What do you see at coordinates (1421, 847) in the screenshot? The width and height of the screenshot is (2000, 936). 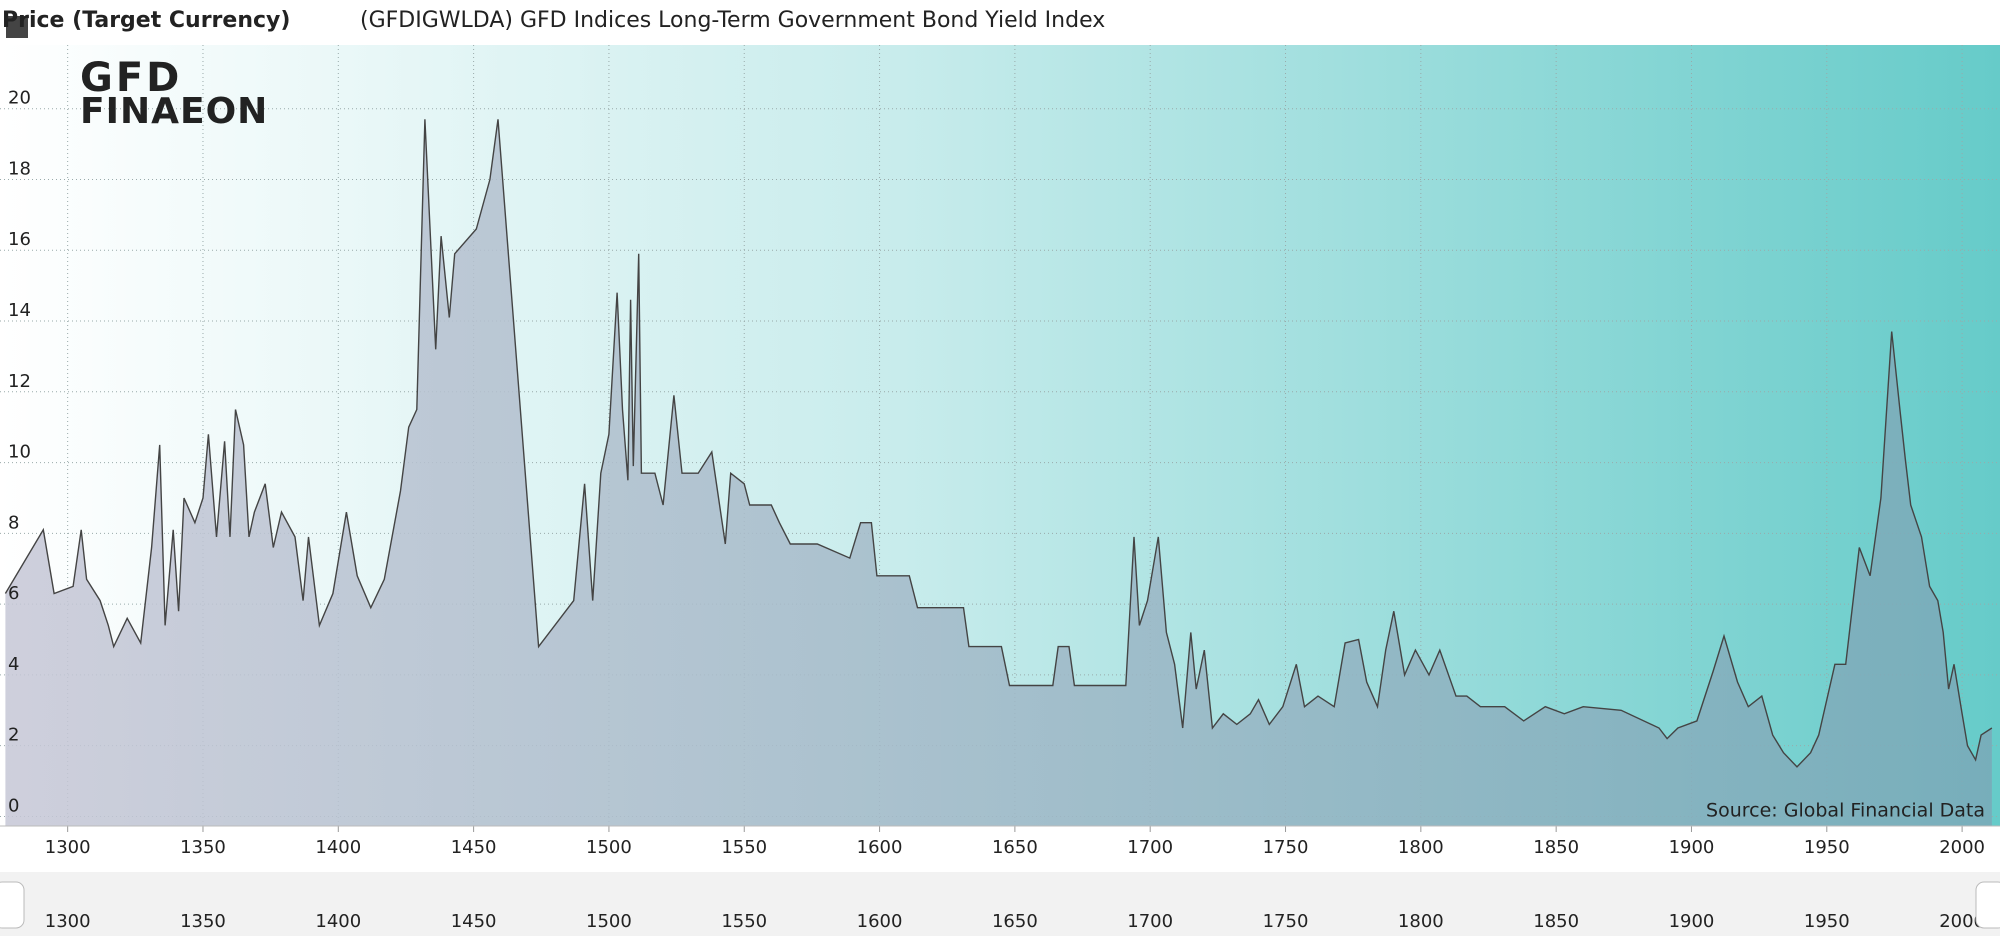 I see `x-tick-label: 1800` at bounding box center [1421, 847].